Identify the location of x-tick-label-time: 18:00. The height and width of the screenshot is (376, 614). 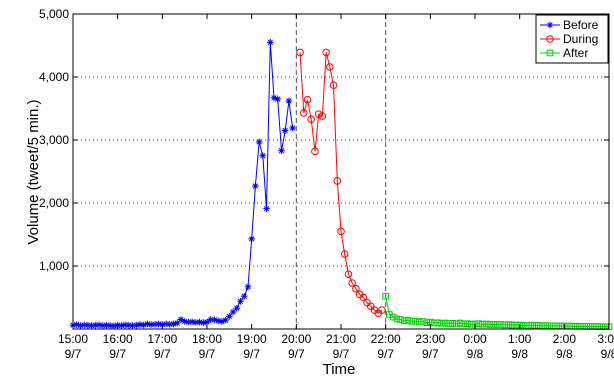
(207, 339).